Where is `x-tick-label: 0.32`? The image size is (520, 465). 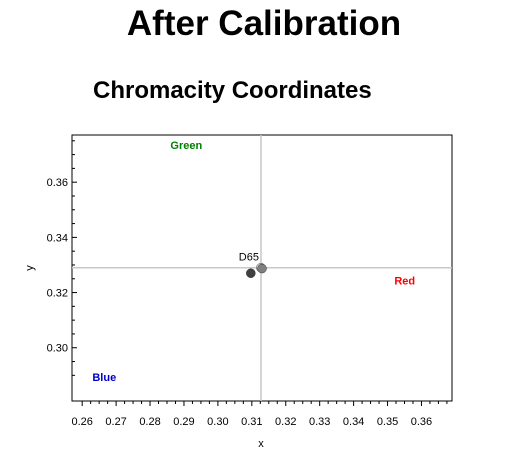
x-tick-label: 0.32 is located at coordinates (285, 422).